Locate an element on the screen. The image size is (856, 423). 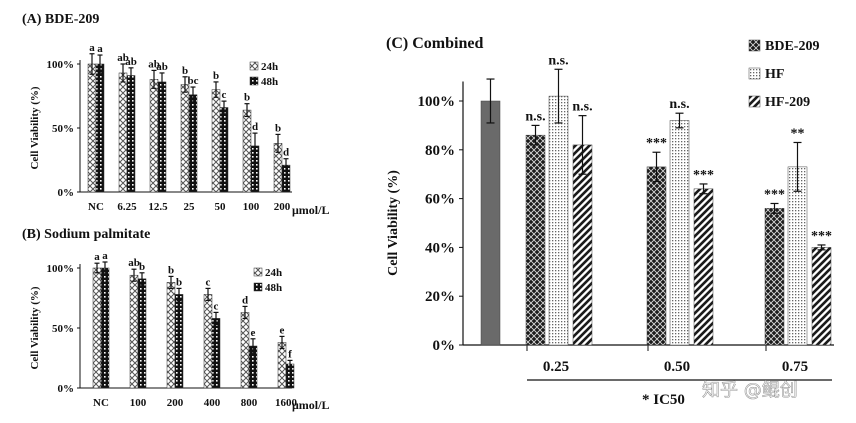
y-tick-label: 80% is located at coordinates (440, 151).